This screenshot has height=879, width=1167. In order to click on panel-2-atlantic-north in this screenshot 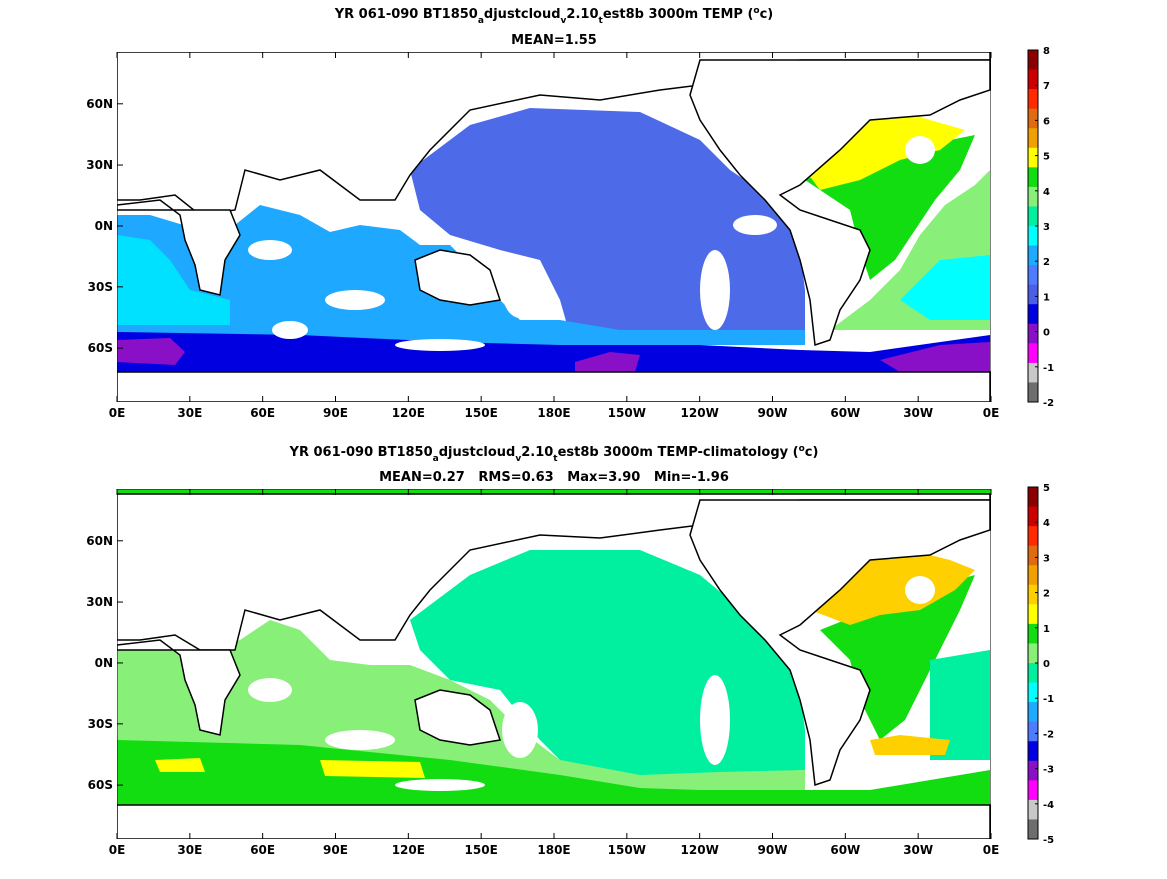, I will do `click(892, 587)`.